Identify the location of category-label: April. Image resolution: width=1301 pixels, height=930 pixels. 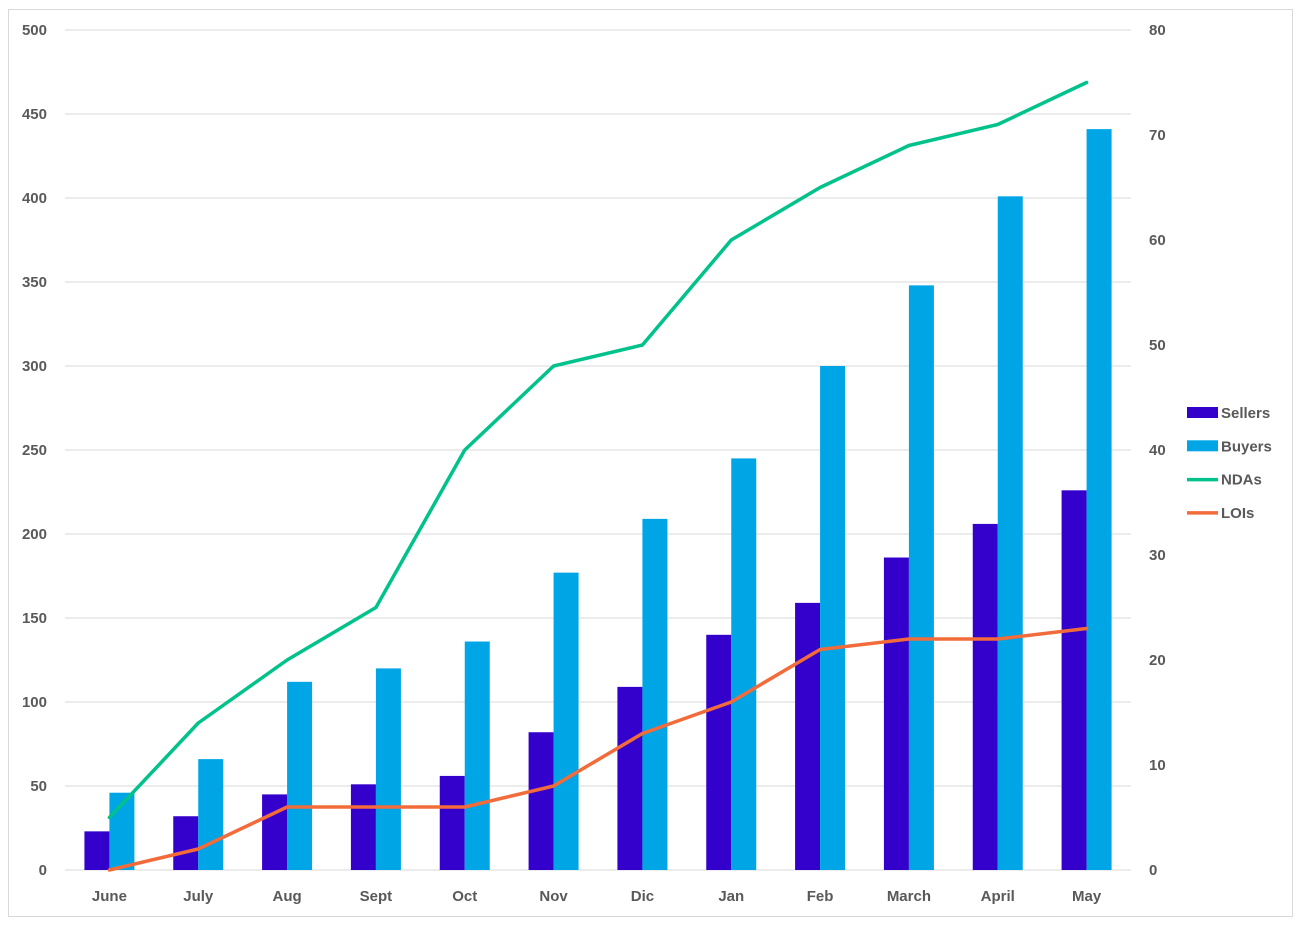
(998, 896).